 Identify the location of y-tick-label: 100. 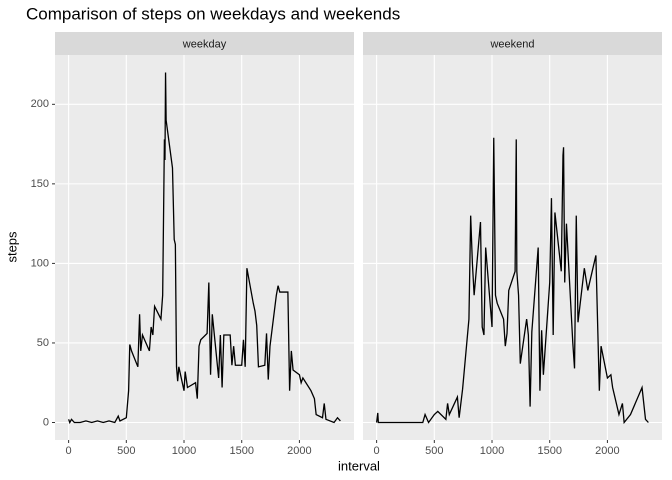
(40, 263).